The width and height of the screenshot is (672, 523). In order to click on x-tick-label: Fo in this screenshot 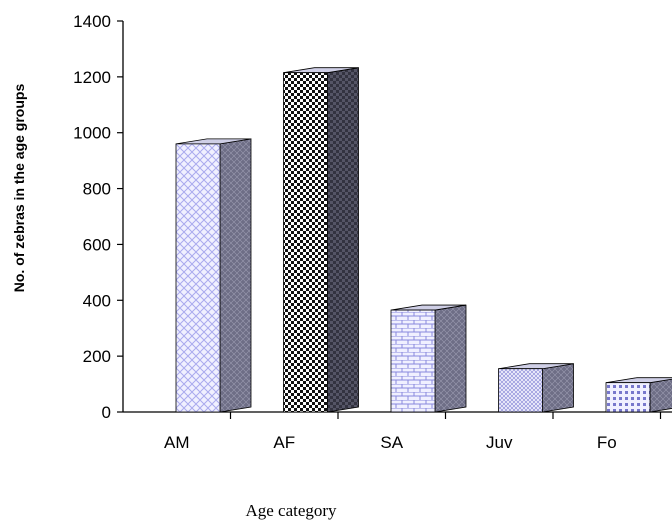, I will do `click(607, 442)`.